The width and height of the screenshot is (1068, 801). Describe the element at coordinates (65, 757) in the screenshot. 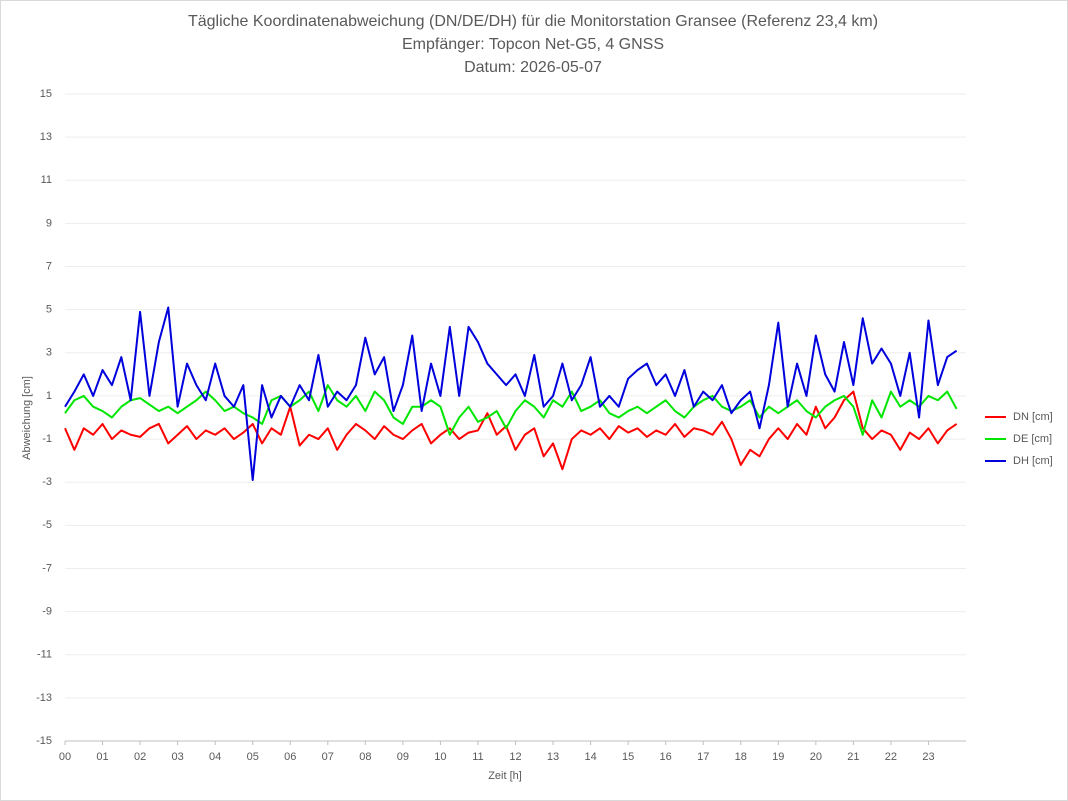

I see `x-tick-label: 00` at that location.